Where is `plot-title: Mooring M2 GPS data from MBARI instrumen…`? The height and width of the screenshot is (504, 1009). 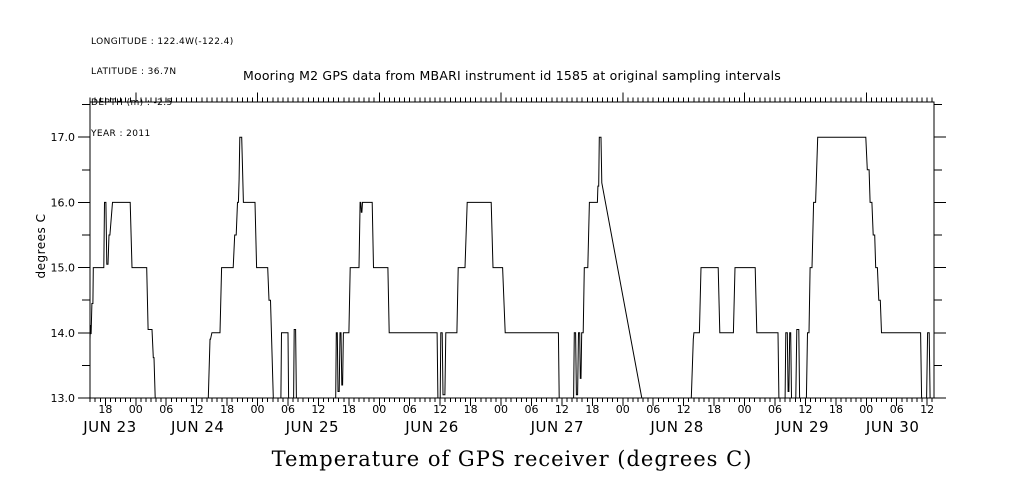 plot-title: Mooring M2 GPS data from MBARI instrumen… is located at coordinates (512, 75).